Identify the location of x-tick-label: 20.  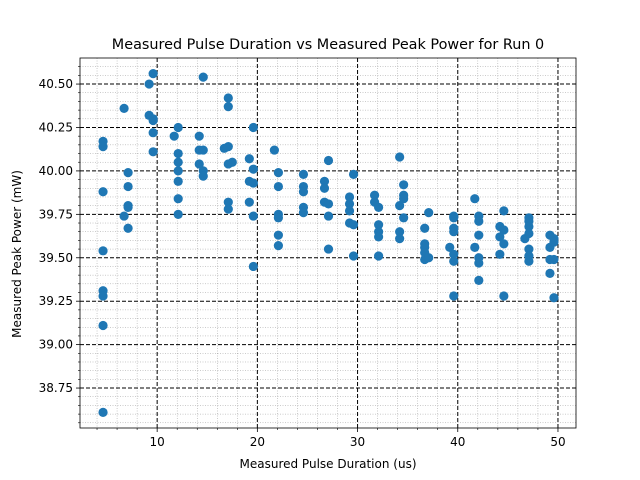
(257, 442).